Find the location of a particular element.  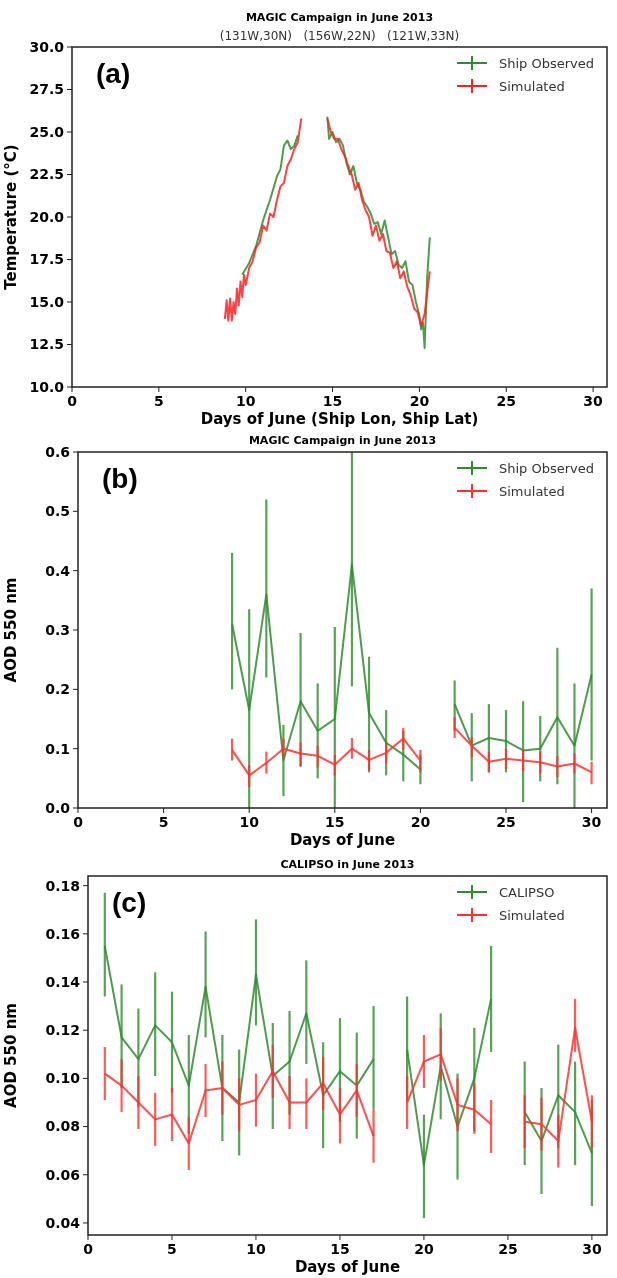

y-tick-label: 0.3 is located at coordinates (57, 629).